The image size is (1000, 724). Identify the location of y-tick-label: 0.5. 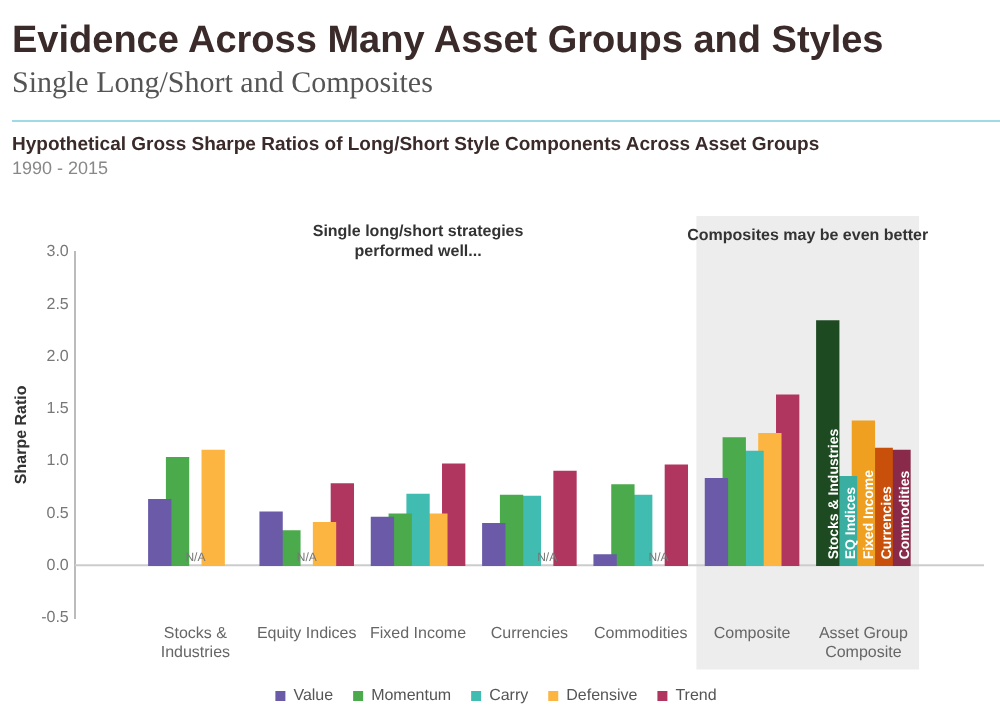
(58, 512).